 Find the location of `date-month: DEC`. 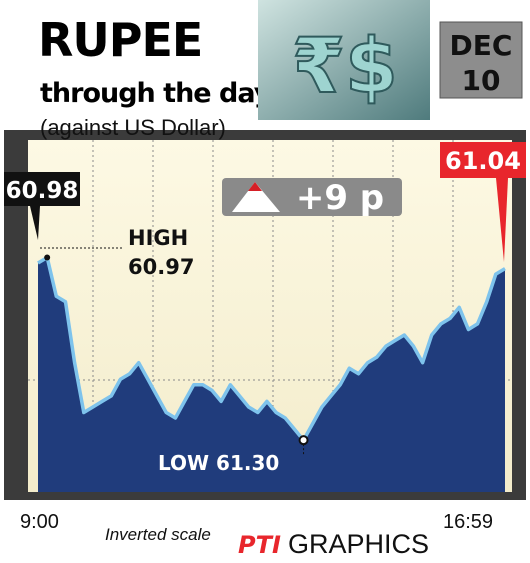

date-month: DEC is located at coordinates (481, 45).